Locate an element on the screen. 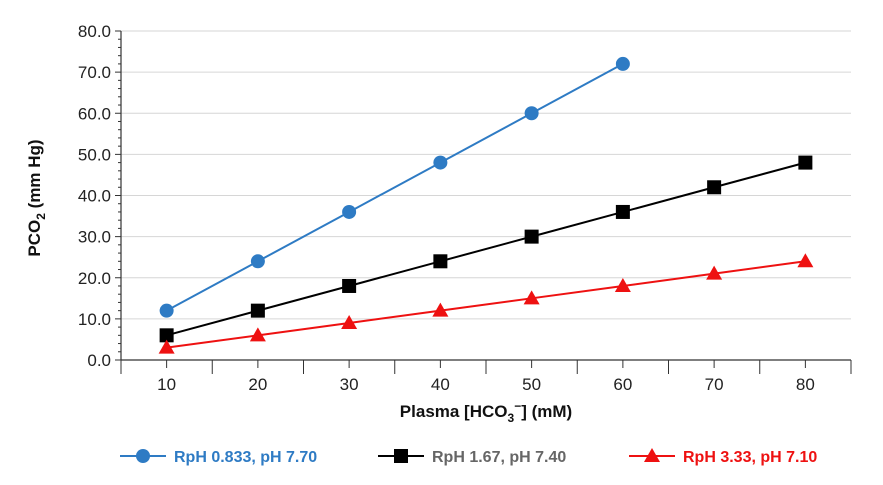  legend-marker-square is located at coordinates (401, 456).